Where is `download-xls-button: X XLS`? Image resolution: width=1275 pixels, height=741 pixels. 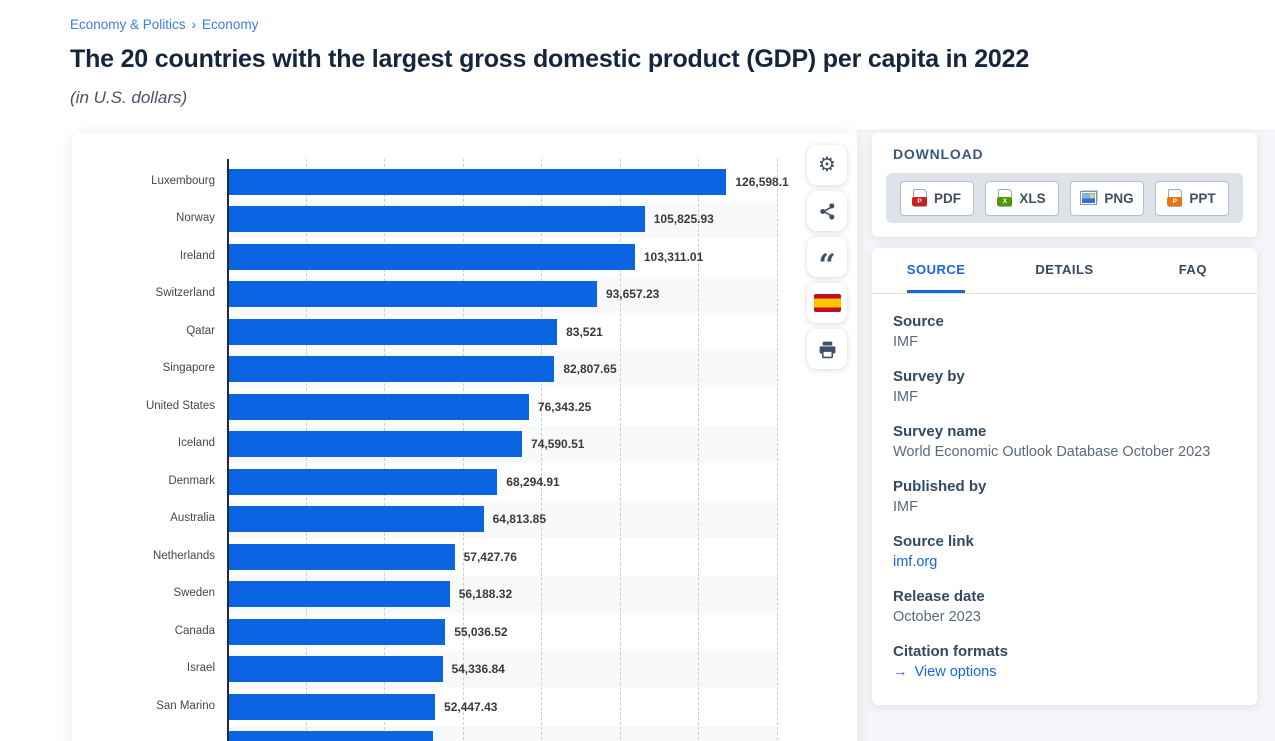
download-xls-button: X XLS is located at coordinates (1022, 198).